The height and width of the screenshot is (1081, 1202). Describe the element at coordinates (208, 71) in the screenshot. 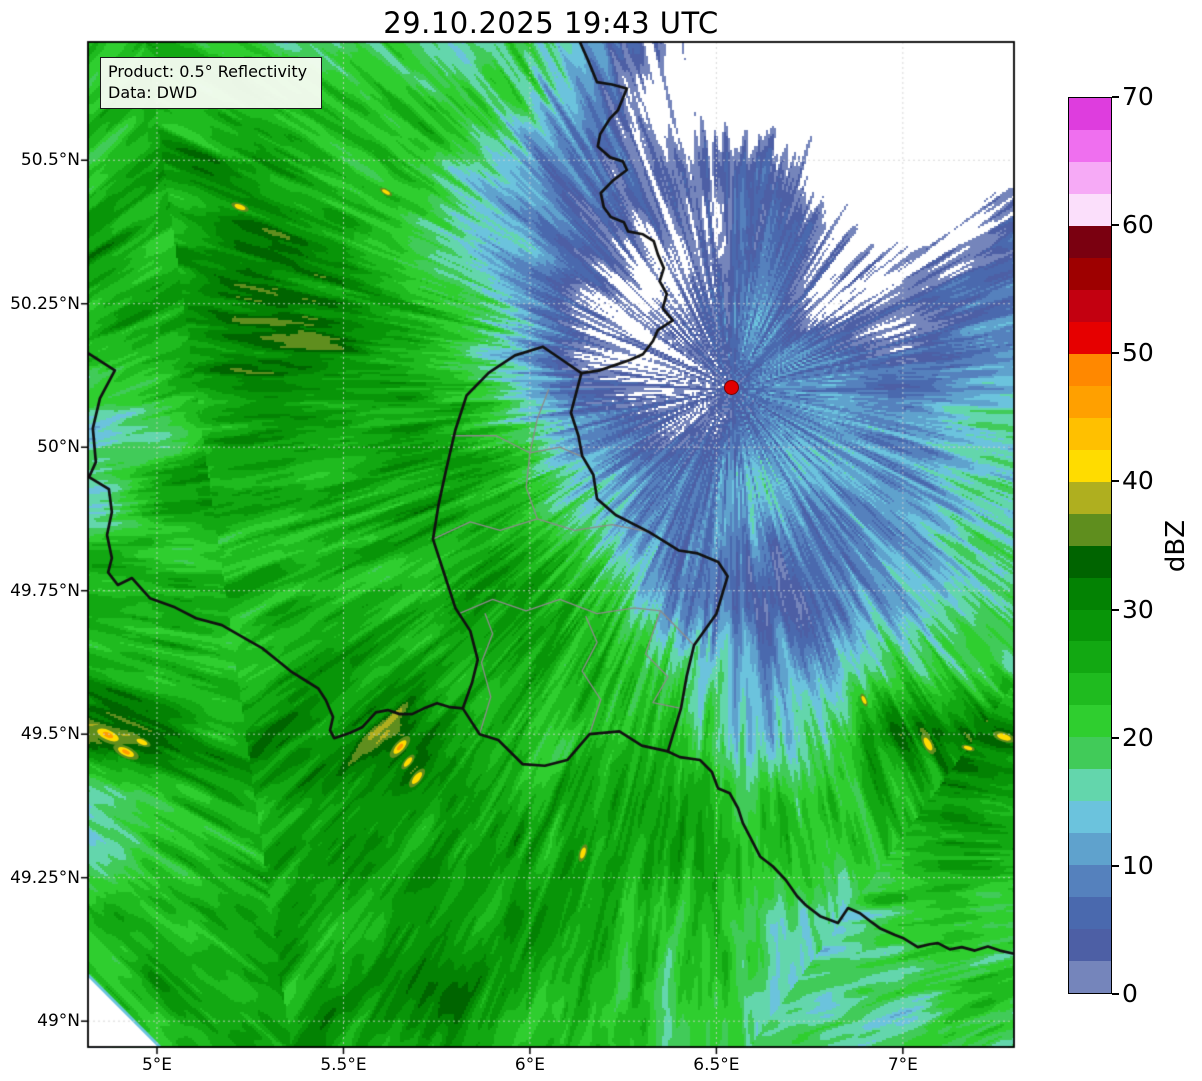

I see `product-label: Product: 0.5° Reflectivity` at that location.